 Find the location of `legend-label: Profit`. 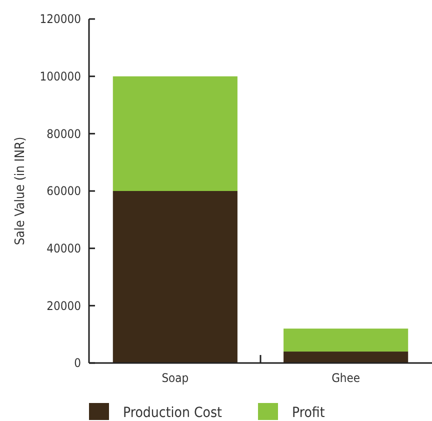

legend-label: Profit is located at coordinates (308, 412).